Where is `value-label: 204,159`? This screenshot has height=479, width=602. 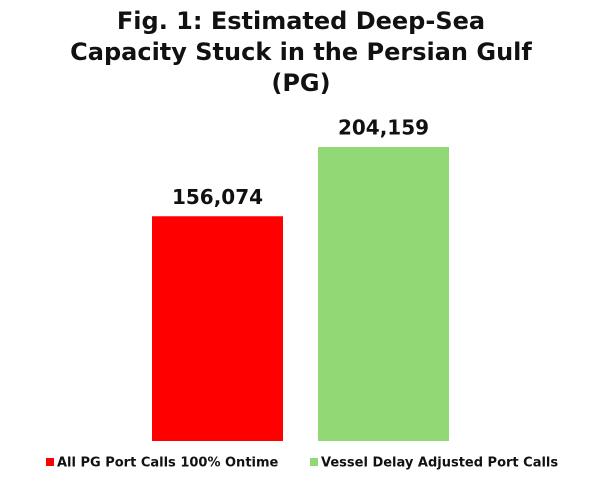 value-label: 204,159 is located at coordinates (383, 128).